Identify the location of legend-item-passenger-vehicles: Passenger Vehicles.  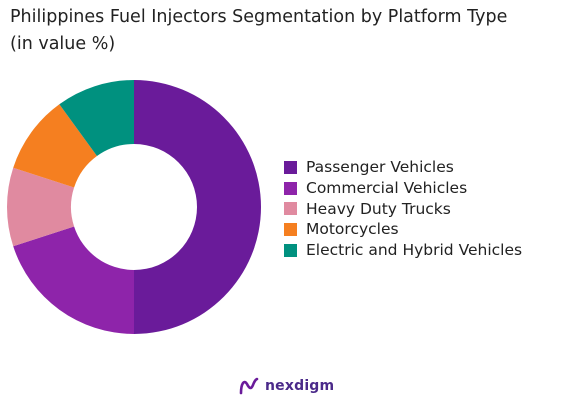
(403, 167).